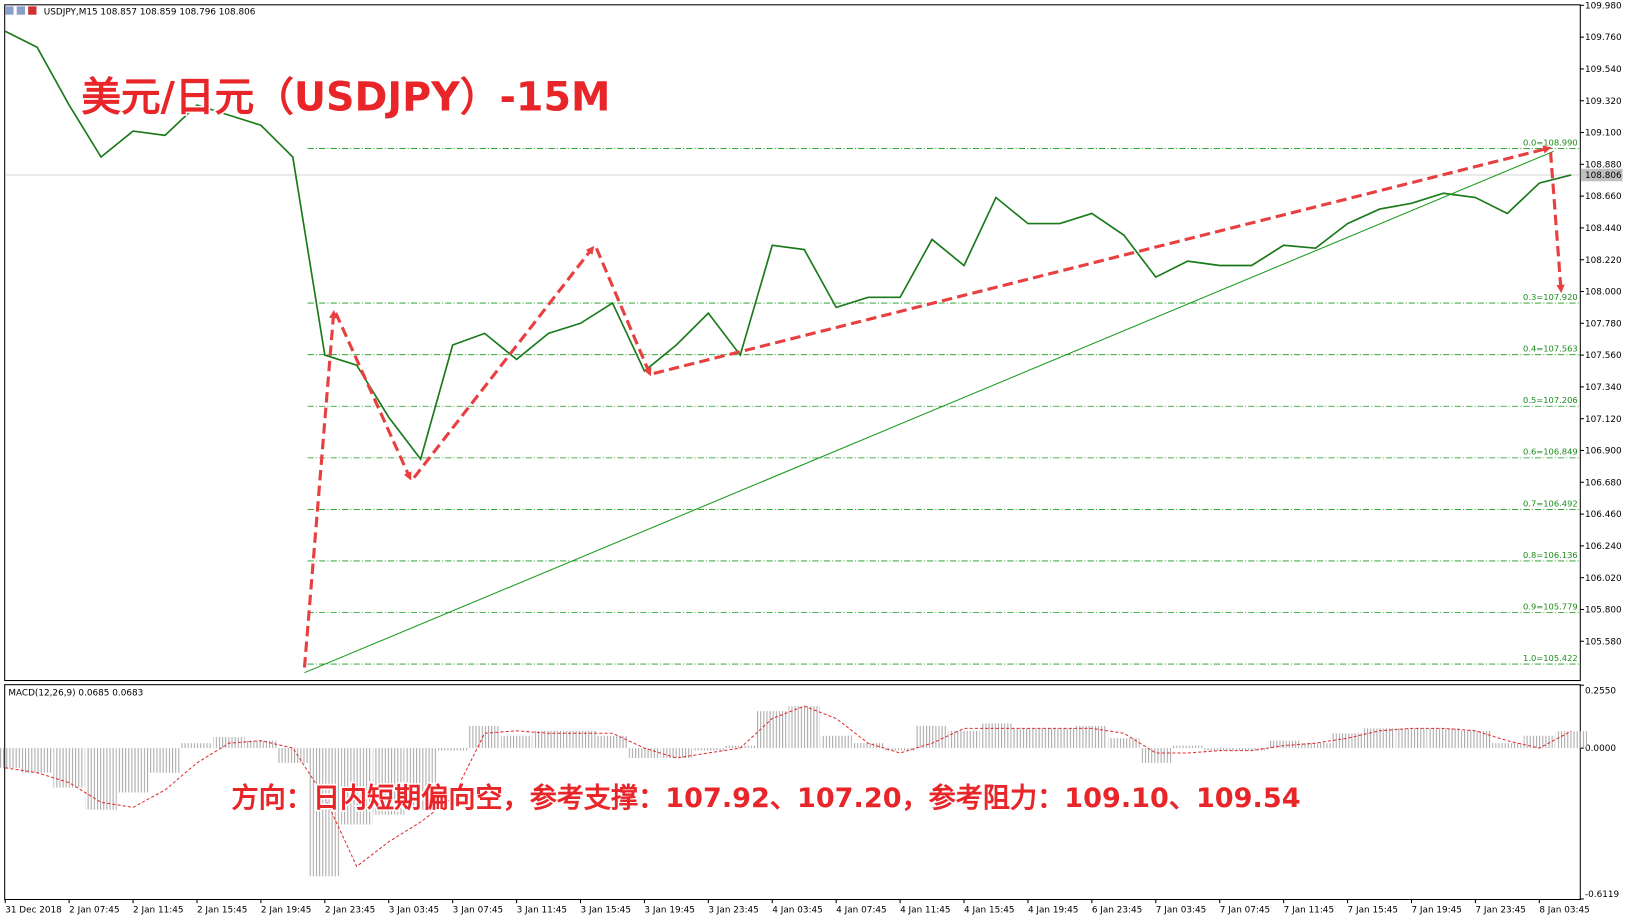 The width and height of the screenshot is (1634, 921). I want to click on fib-label: 0.0=108.990, so click(1550, 142).